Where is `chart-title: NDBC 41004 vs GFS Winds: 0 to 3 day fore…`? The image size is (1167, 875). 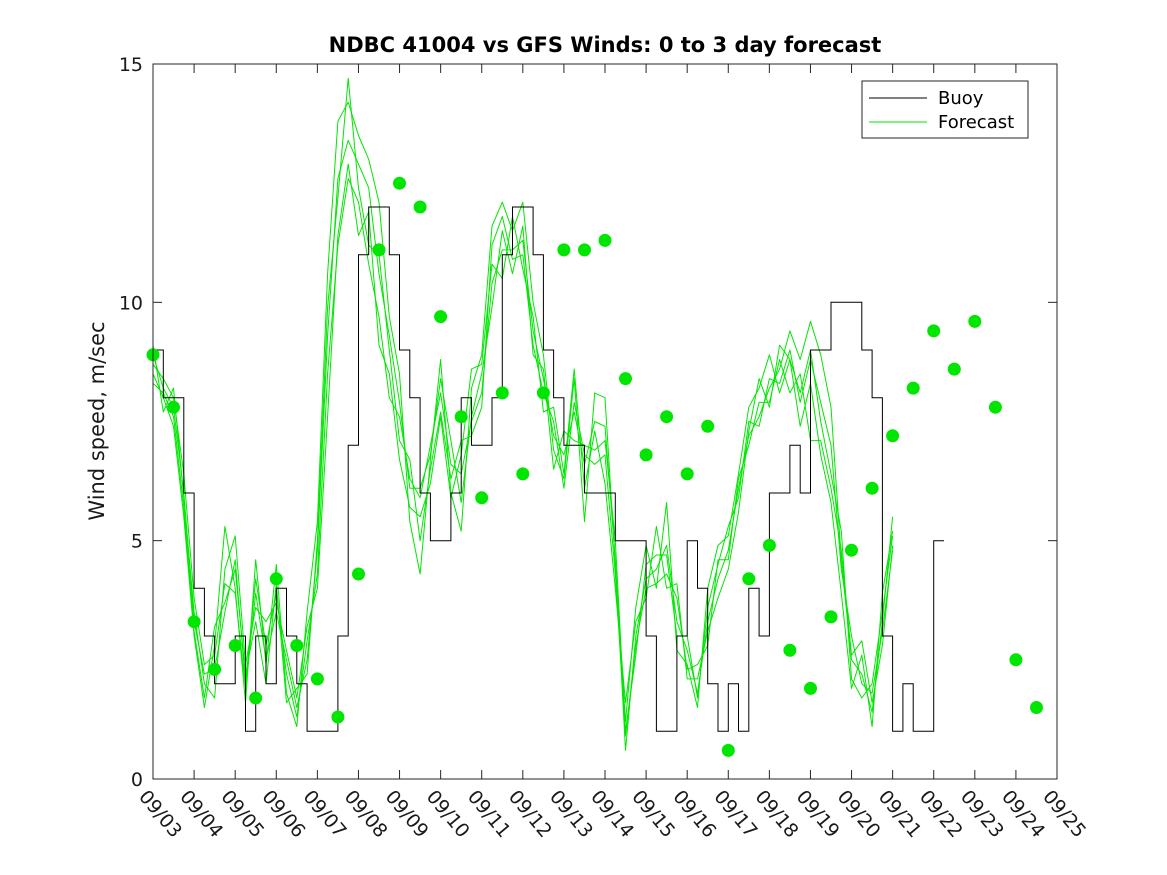
chart-title: NDBC 41004 vs GFS Winds: 0 to 3 day fore… is located at coordinates (605, 45).